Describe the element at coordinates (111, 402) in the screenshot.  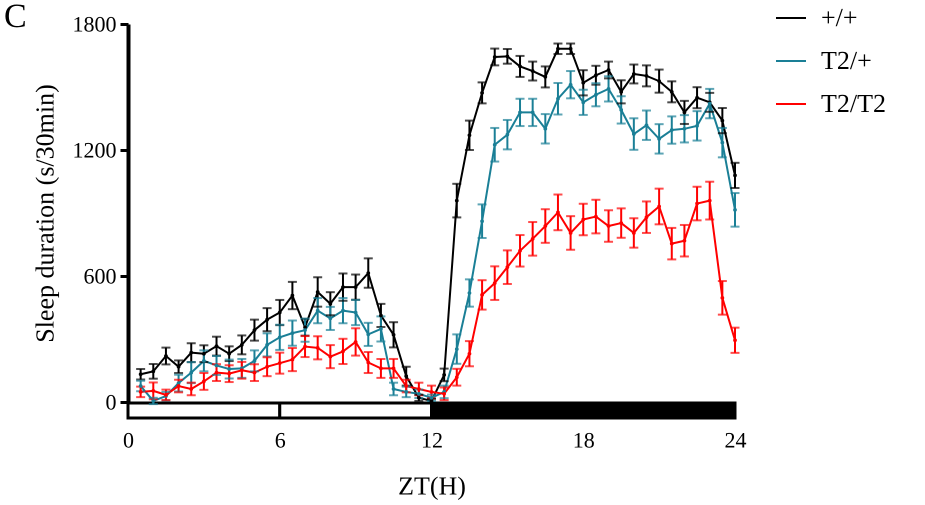
I see `y-tick-label: 0` at that location.